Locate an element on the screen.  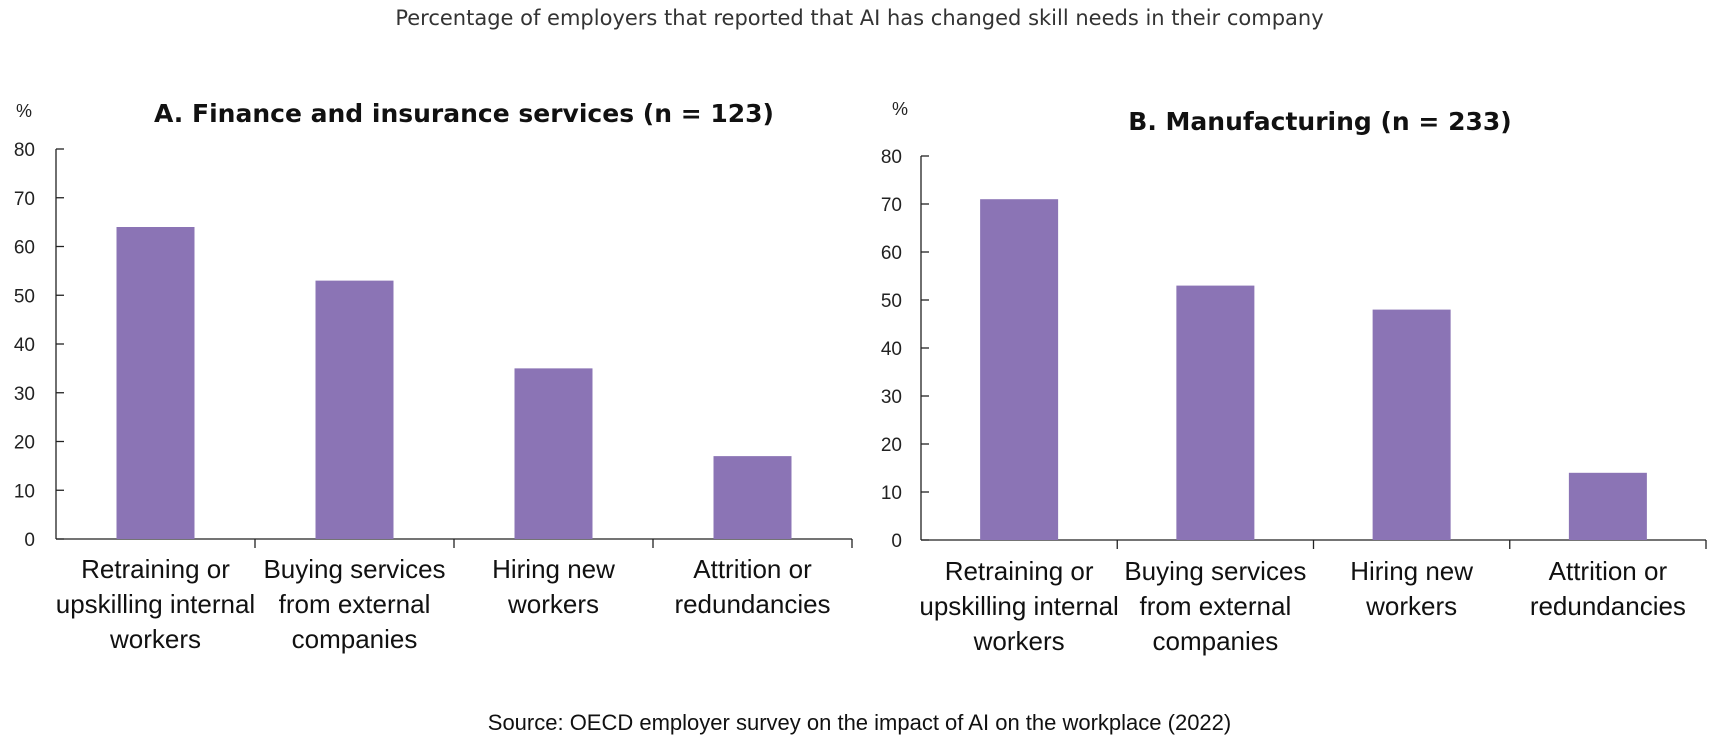
manufacturing-y-tick-label: 20 is located at coordinates (891, 445).